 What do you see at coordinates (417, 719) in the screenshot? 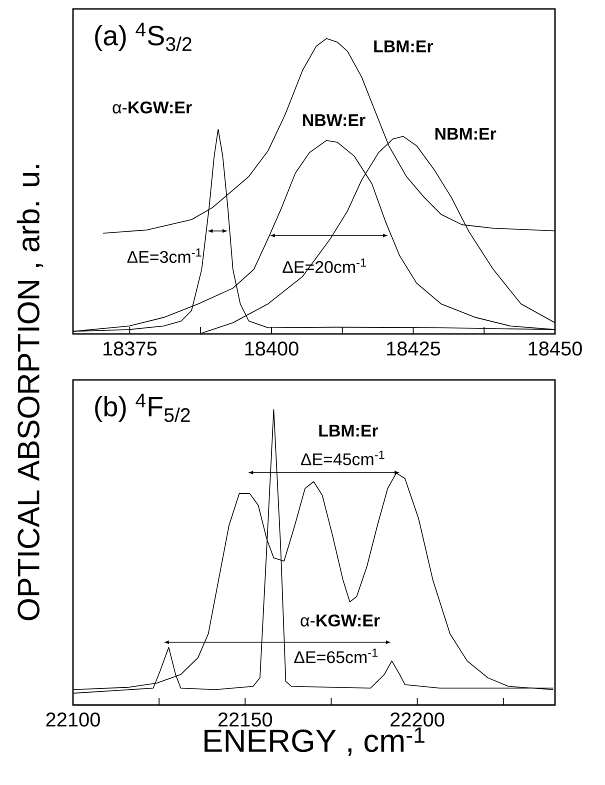
I see `x-tick-label: 22200` at bounding box center [417, 719].